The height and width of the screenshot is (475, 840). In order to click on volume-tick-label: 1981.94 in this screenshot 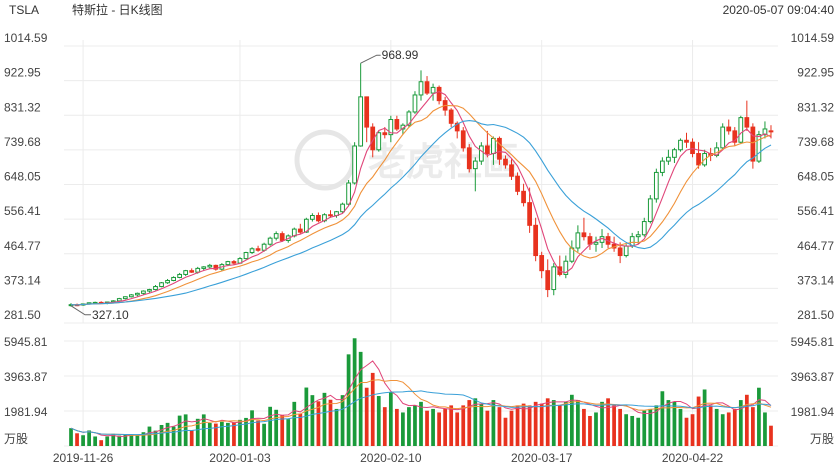, I will do `click(26, 412)`.